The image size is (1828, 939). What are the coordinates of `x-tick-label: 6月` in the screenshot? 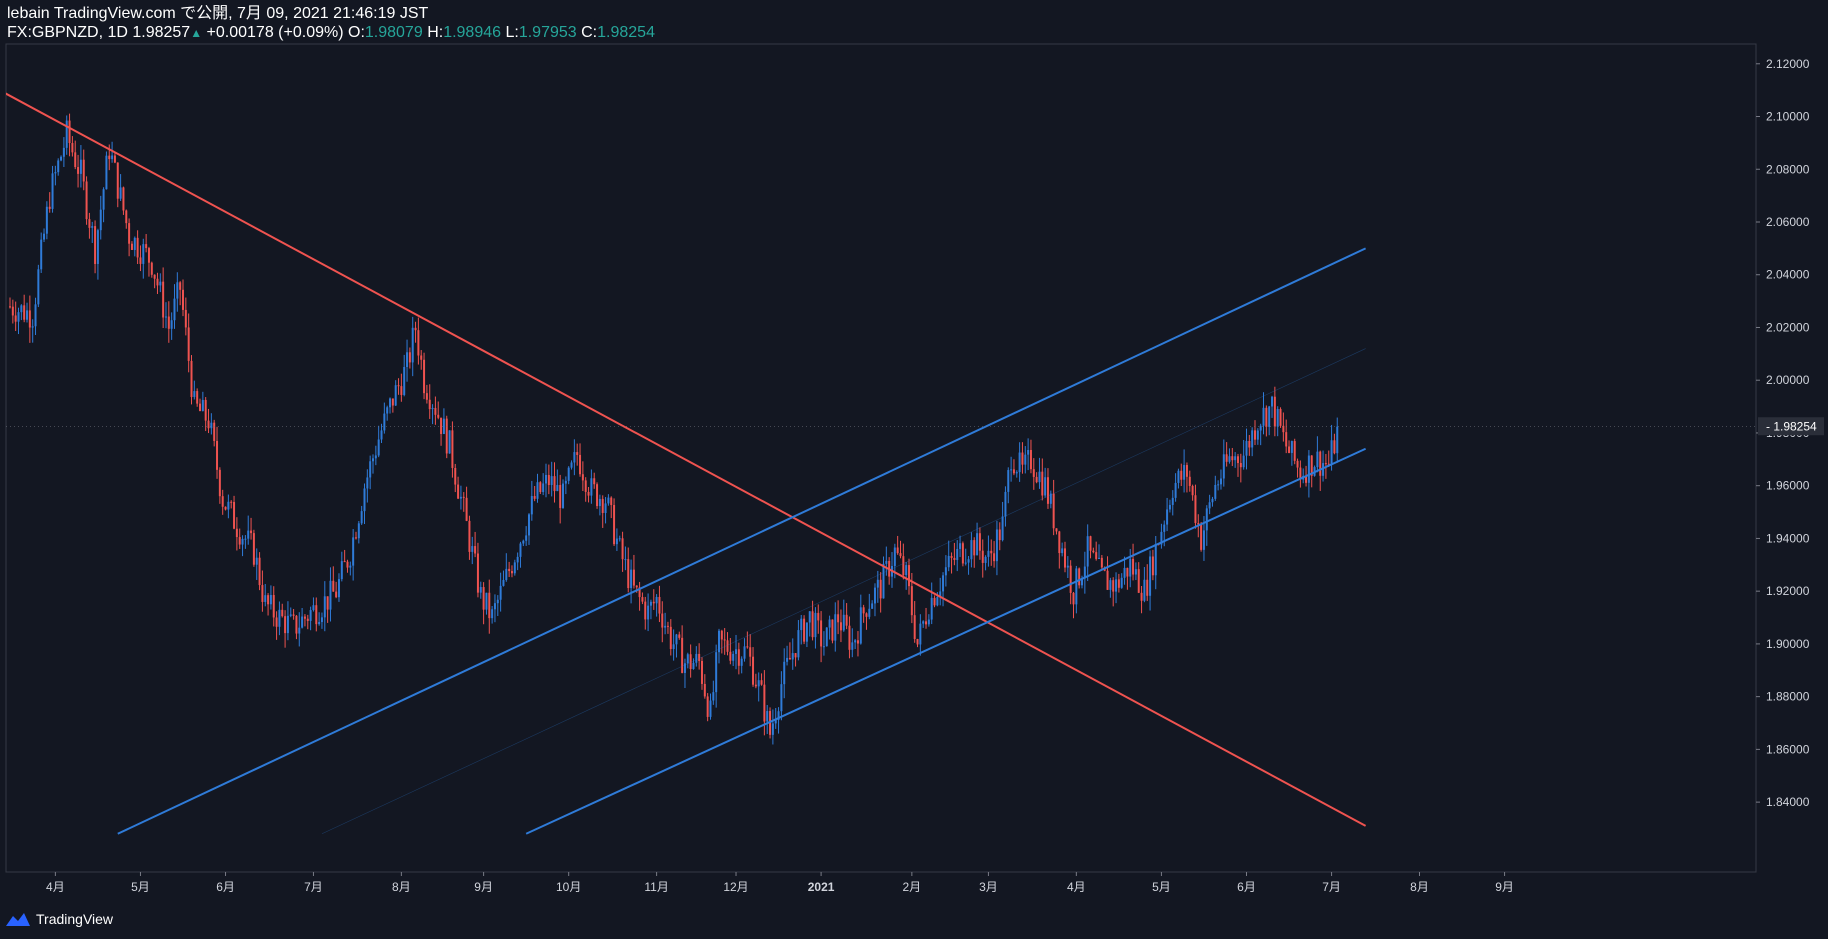 It's located at (225, 887).